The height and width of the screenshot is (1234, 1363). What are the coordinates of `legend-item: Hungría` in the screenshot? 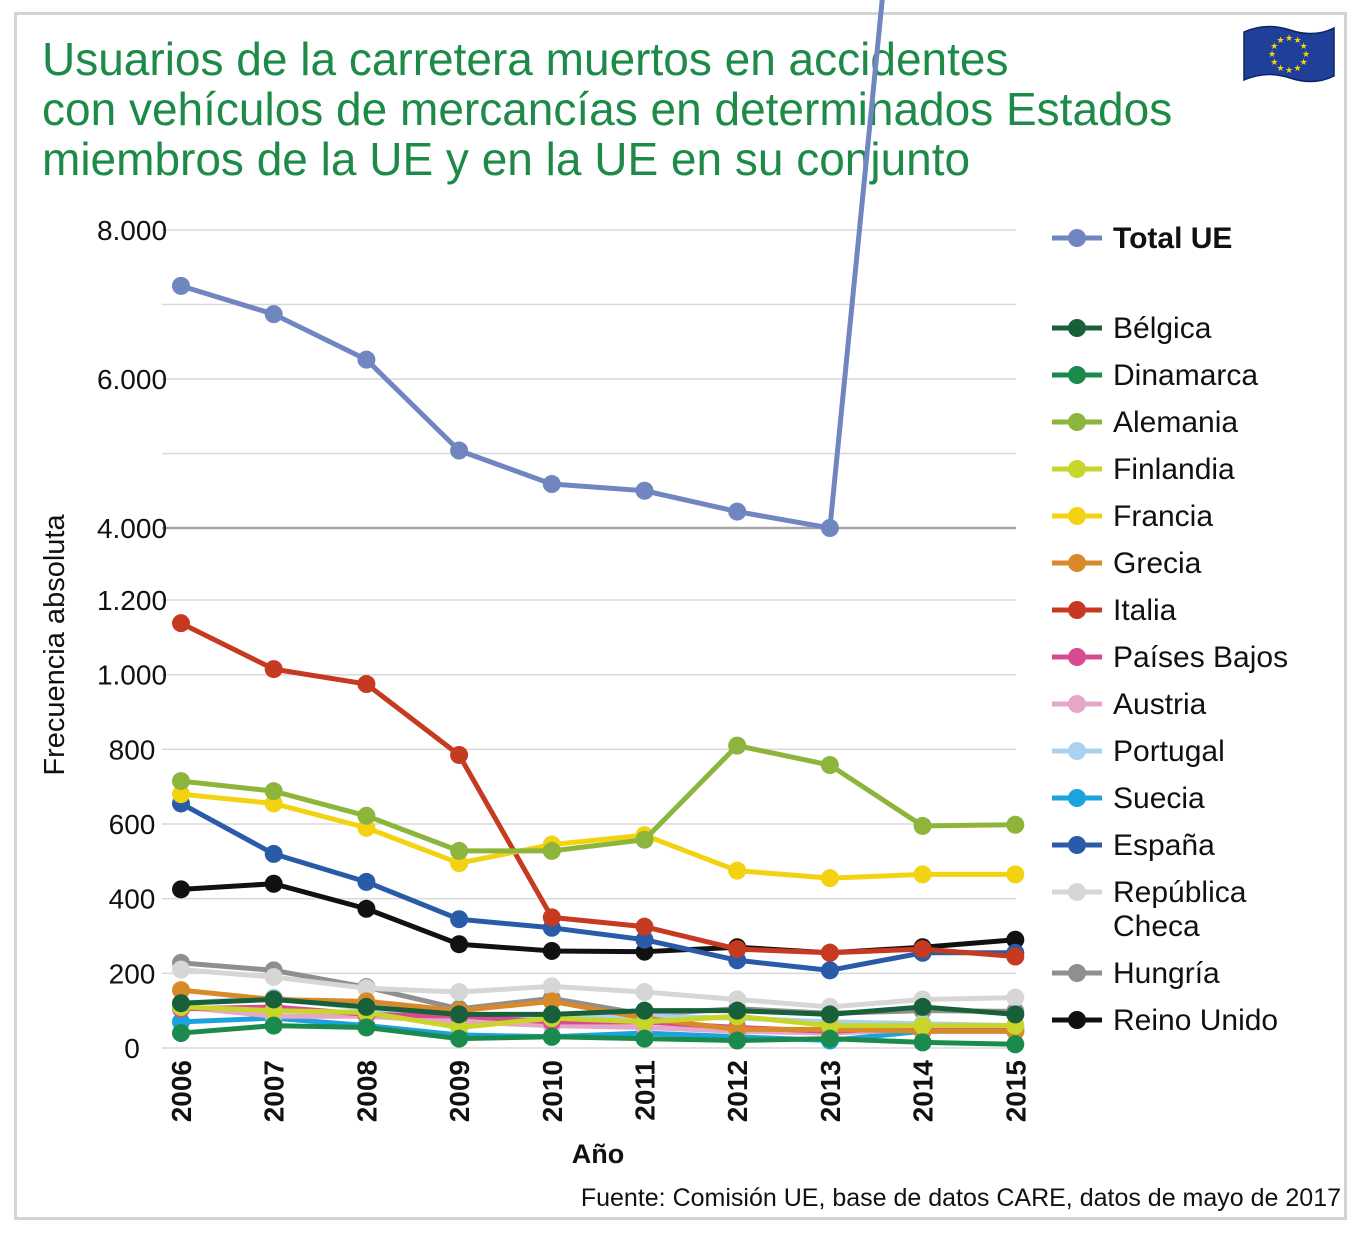 It's located at (1136, 973).